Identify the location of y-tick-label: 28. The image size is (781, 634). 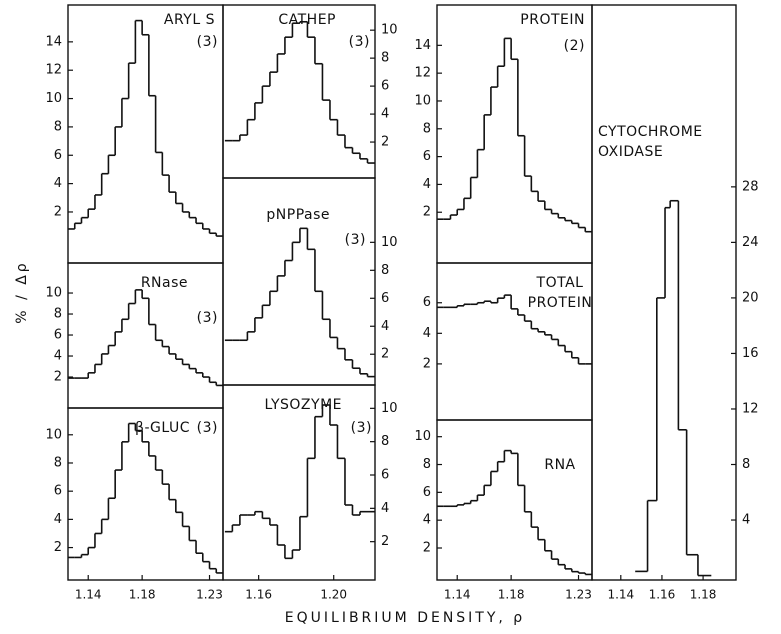
(750, 186).